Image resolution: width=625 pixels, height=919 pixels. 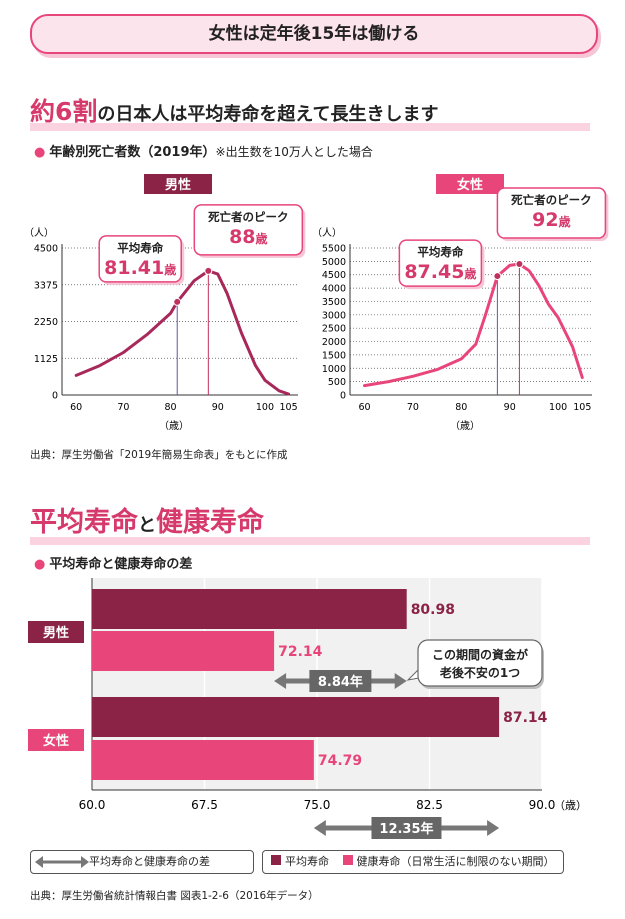 I want to click on chart-label: 女性, so click(x=470, y=185).